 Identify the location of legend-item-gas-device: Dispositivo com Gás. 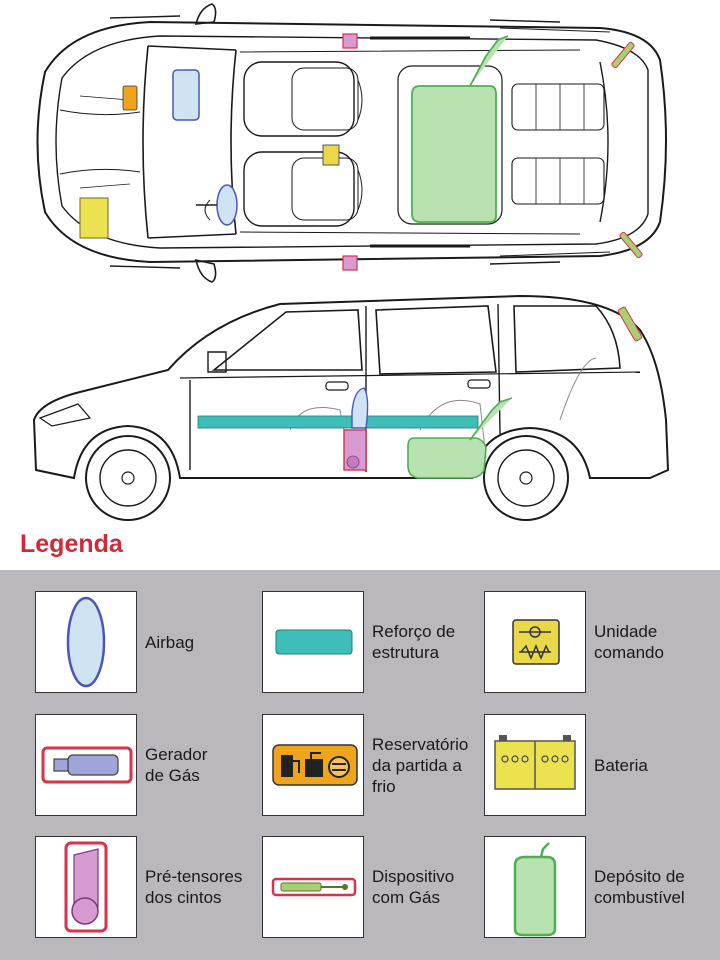
(375, 888).